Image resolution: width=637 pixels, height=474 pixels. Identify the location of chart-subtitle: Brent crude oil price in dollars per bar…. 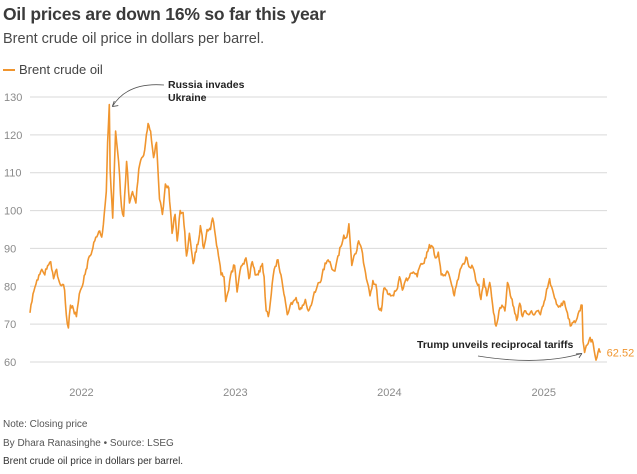
(134, 39).